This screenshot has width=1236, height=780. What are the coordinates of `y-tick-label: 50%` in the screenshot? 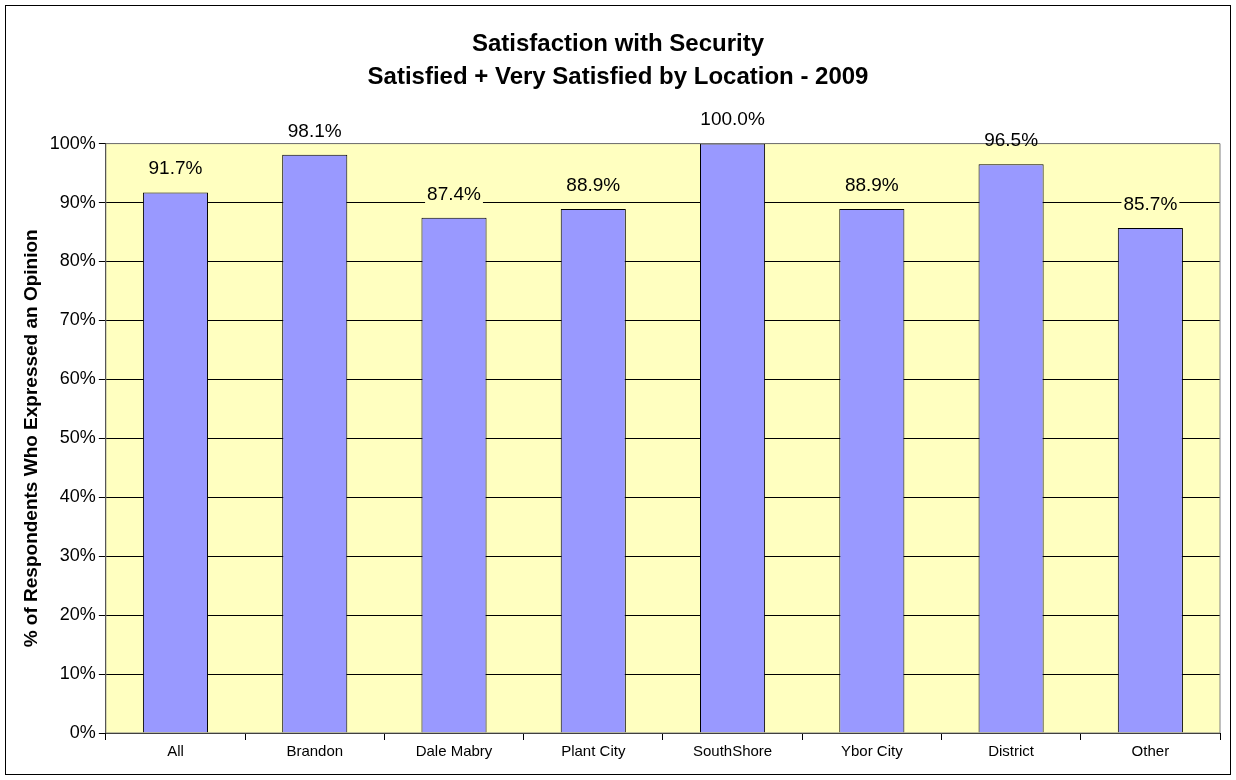 It's located at (77, 437).